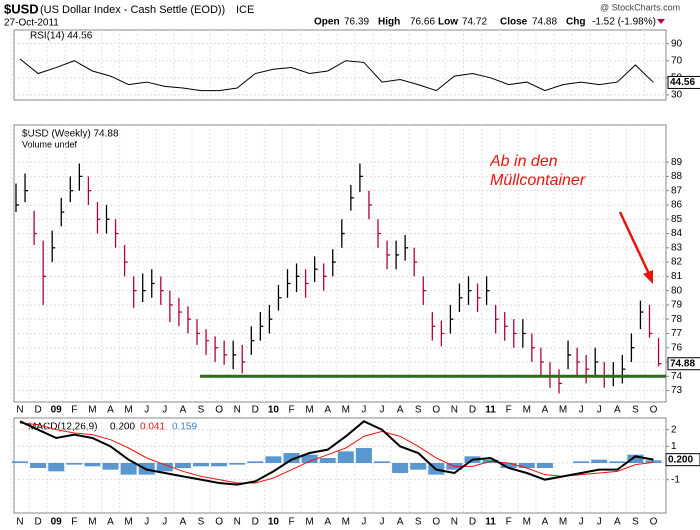  What do you see at coordinates (675, 479) in the screenshot?
I see `y-tick-label: -1` at bounding box center [675, 479].